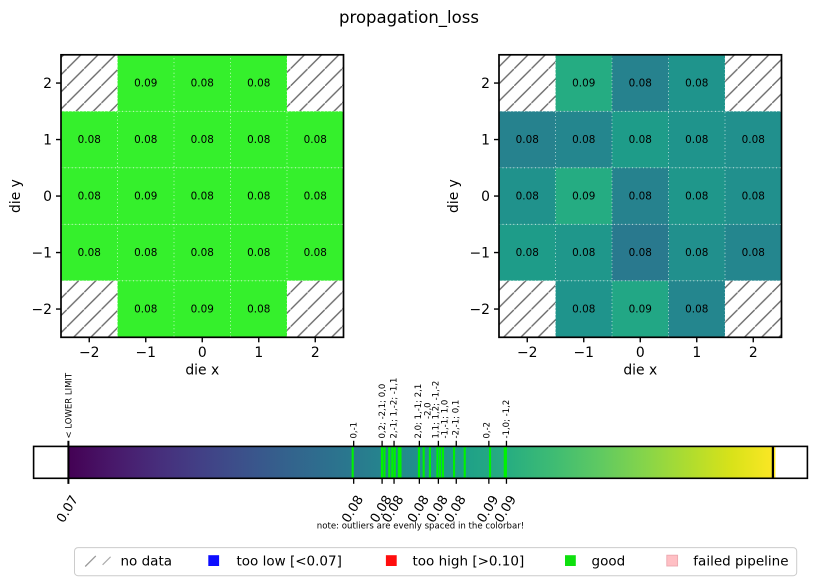  Describe the element at coordinates (289, 562) in the screenshot. I see `legend-label: too low [<0.07]` at that location.